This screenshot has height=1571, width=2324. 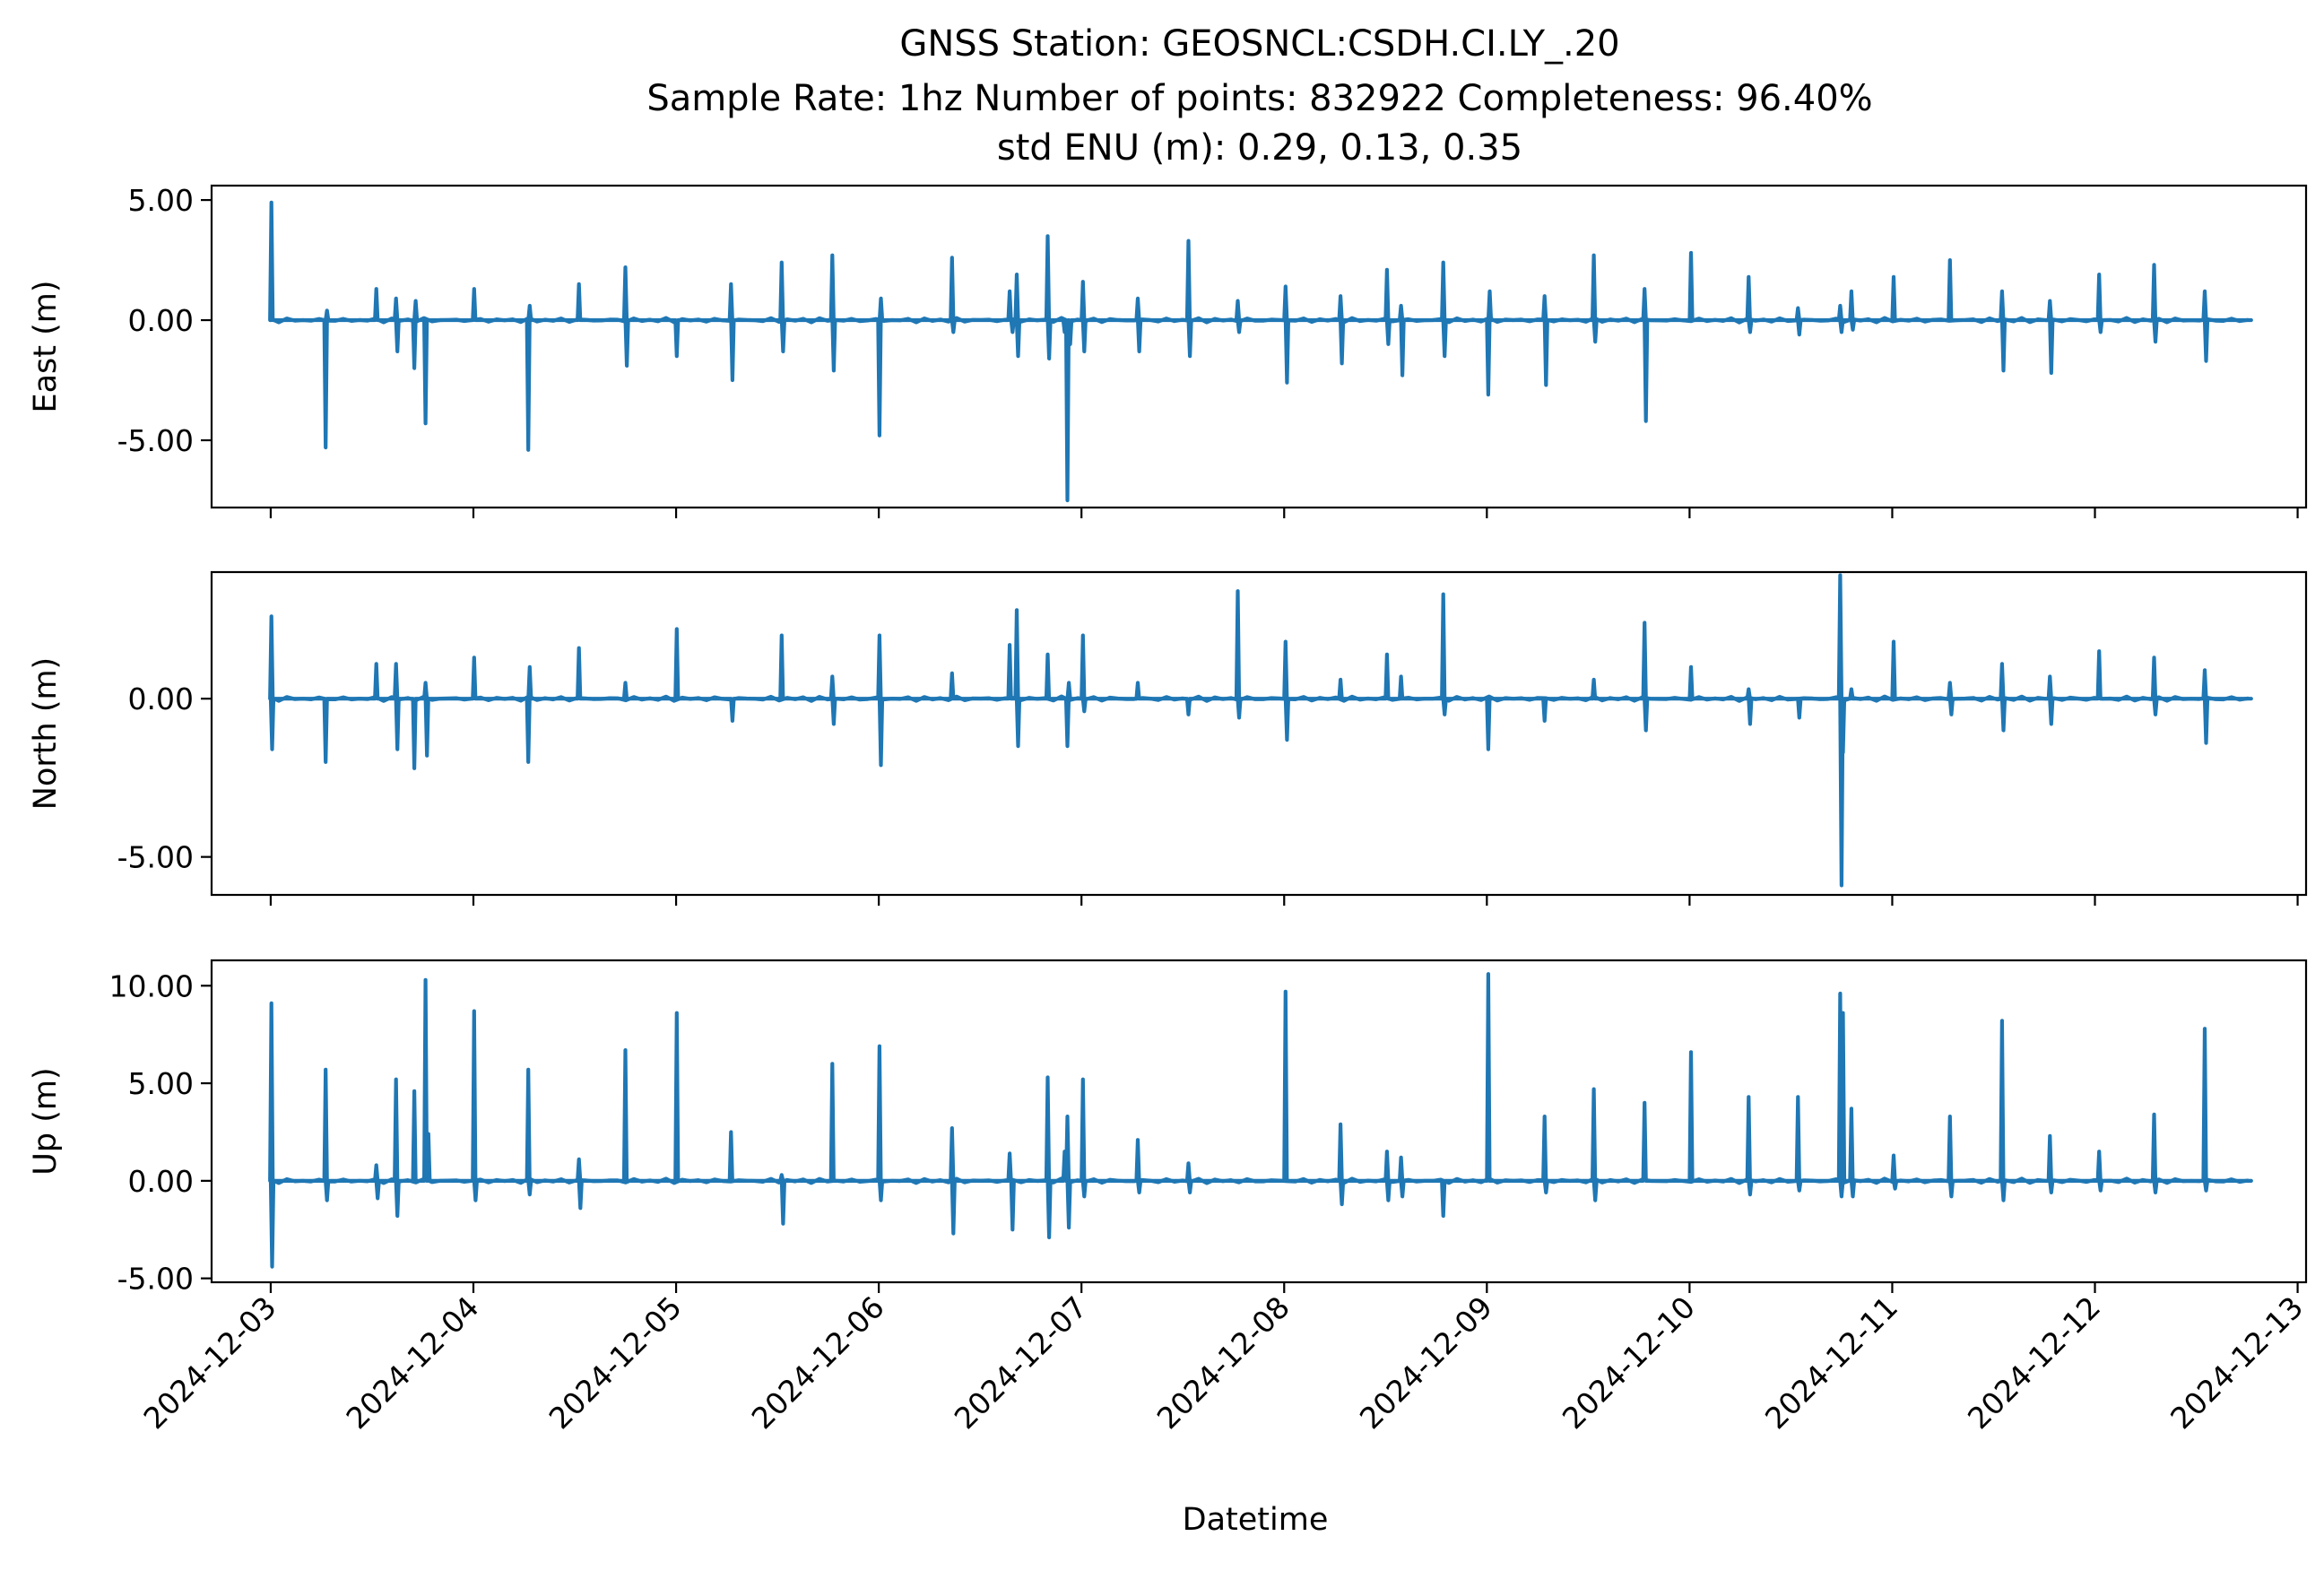 What do you see at coordinates (1256, 1520) in the screenshot?
I see `x-axis-label: Datetime` at bounding box center [1256, 1520].